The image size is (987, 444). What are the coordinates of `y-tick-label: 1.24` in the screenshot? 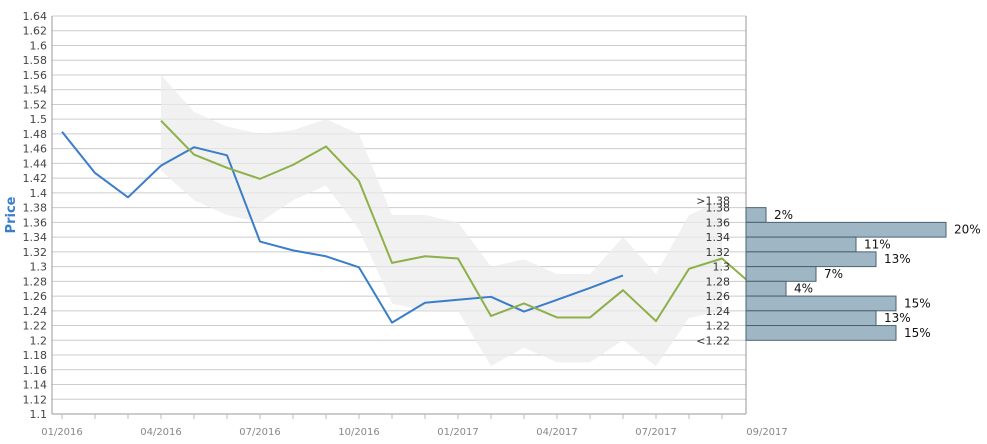 It's located at (35, 311).